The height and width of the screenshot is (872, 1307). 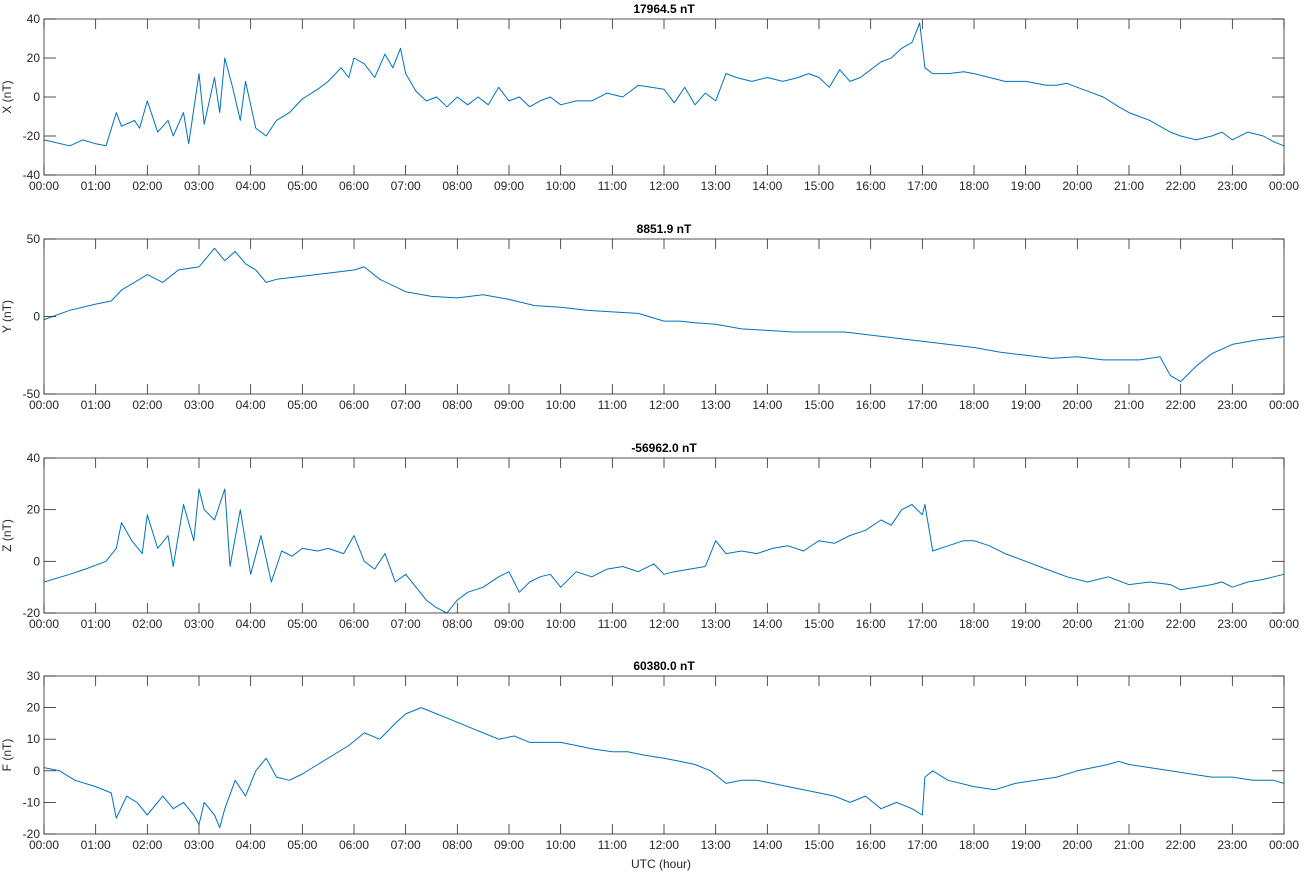 What do you see at coordinates (664, 448) in the screenshot?
I see `panel-title: -56962.0 nT` at bounding box center [664, 448].